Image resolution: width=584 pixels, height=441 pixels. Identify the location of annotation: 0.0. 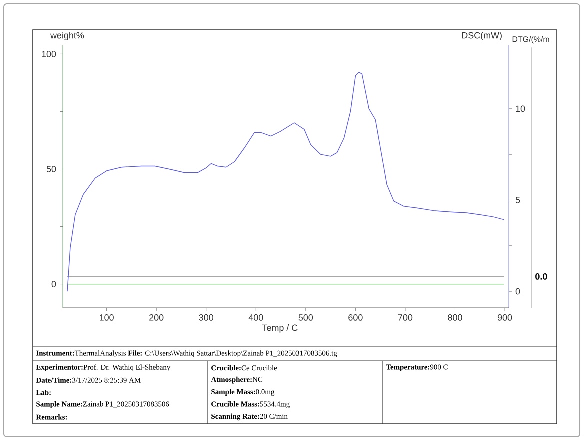
(542, 277).